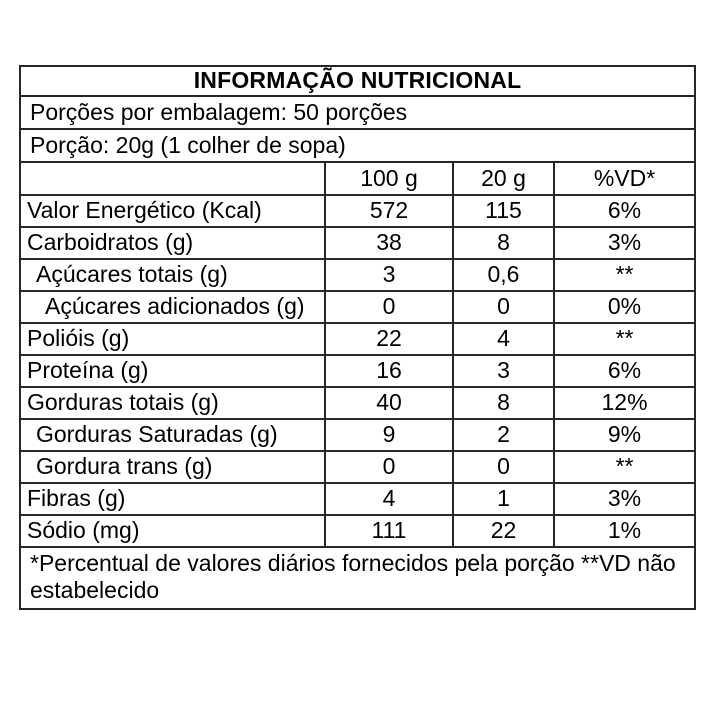 The height and width of the screenshot is (710, 710). I want to click on table-row: Gordura trans (g) 0 0 **, so click(358, 467).